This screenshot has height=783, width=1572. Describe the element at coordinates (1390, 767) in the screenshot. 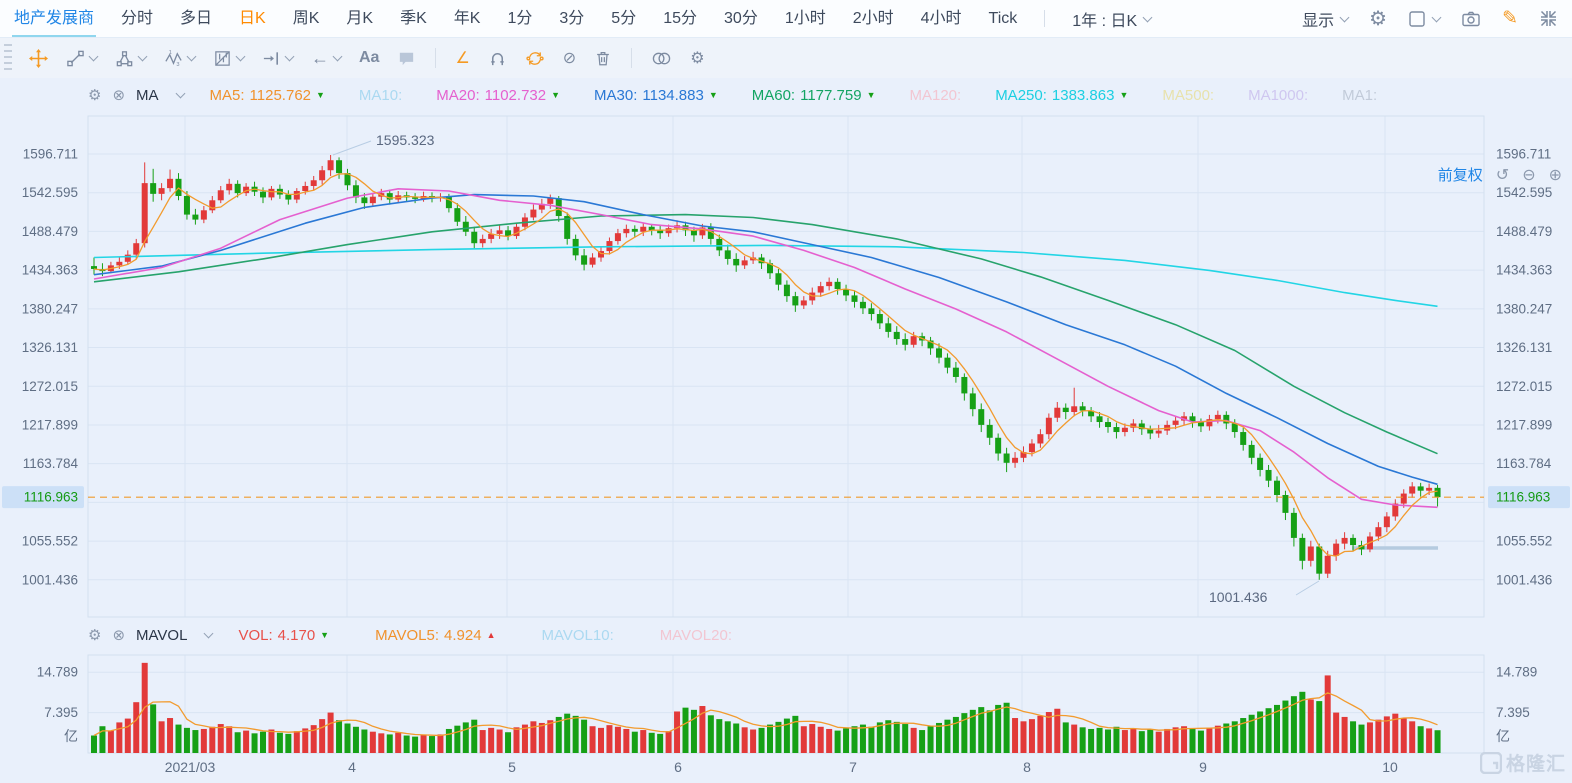

I see `x-axis-tick: 10` at that location.